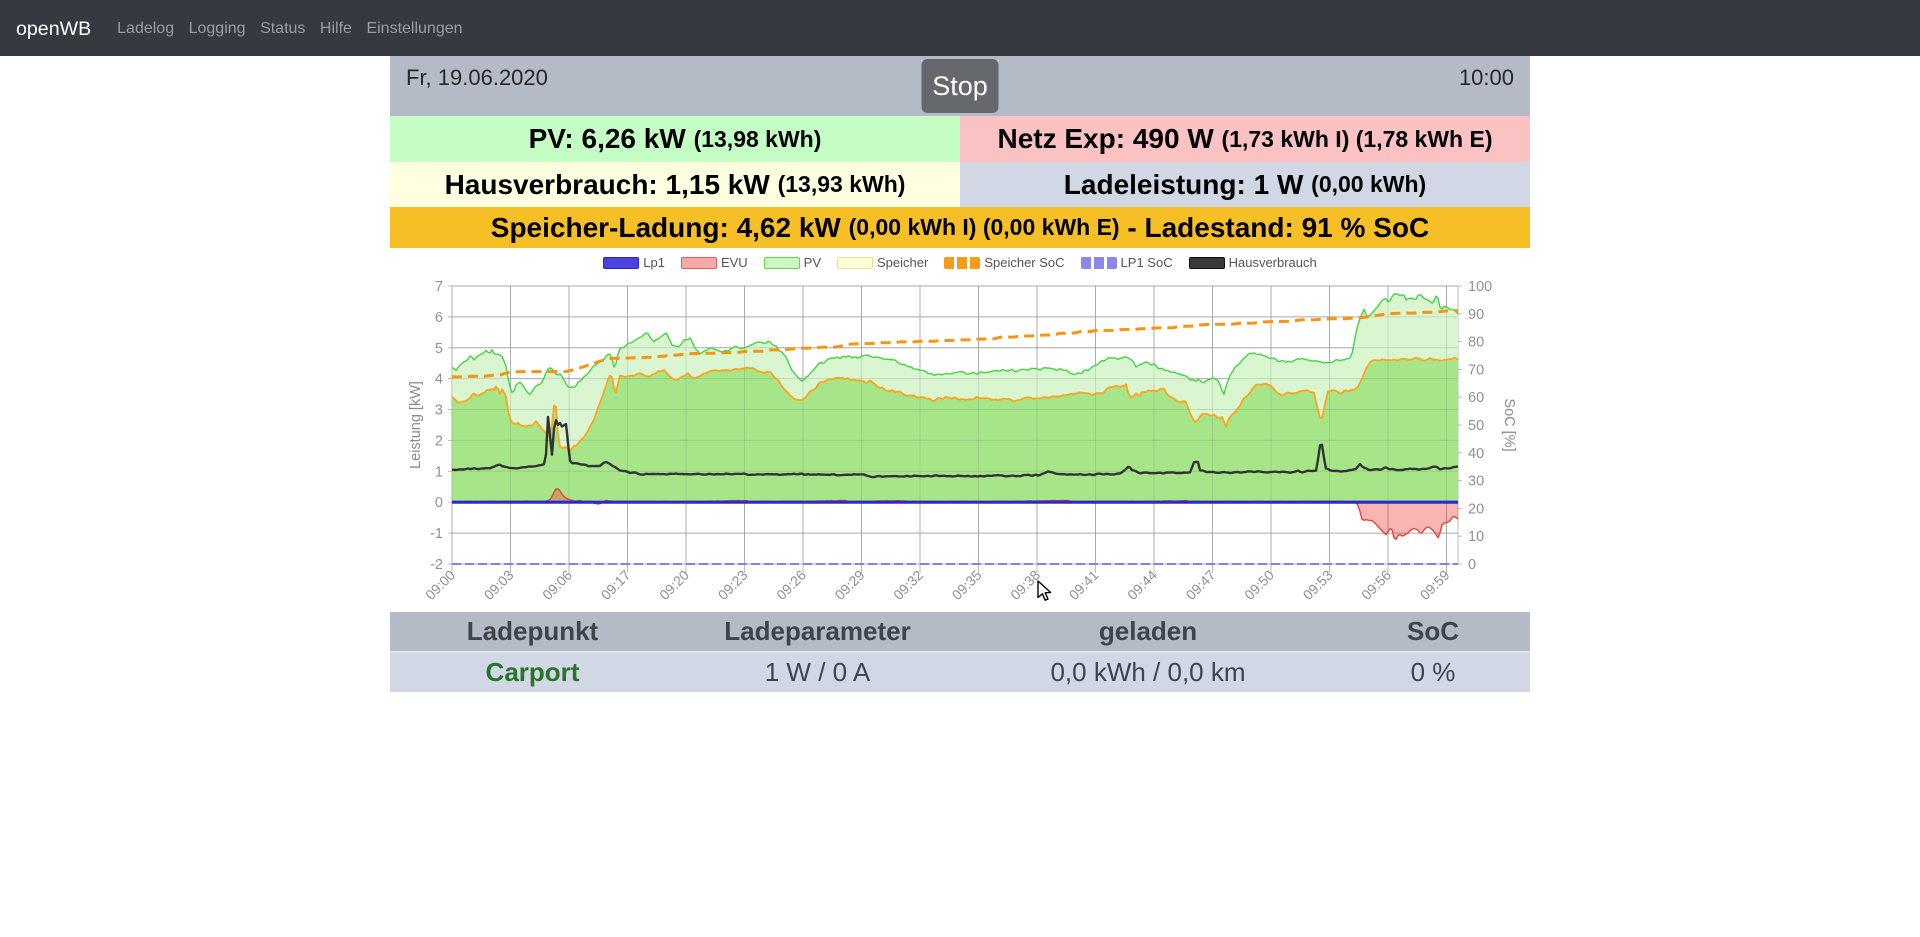 This screenshot has height=937, width=1920. I want to click on svg-text: 6, so click(439, 318).